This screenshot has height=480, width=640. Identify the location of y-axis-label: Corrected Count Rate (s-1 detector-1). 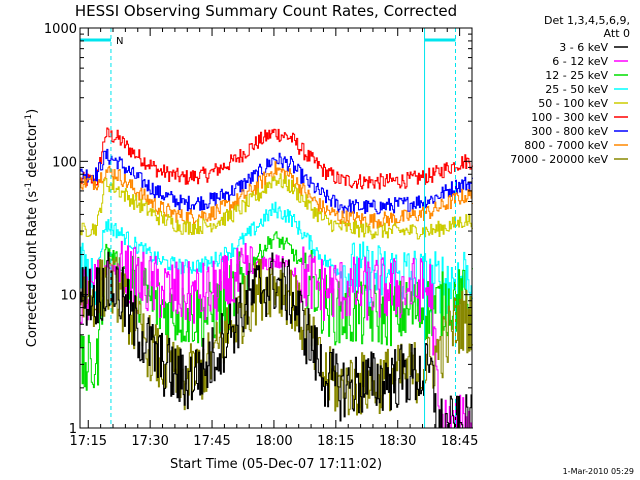
(32, 228).